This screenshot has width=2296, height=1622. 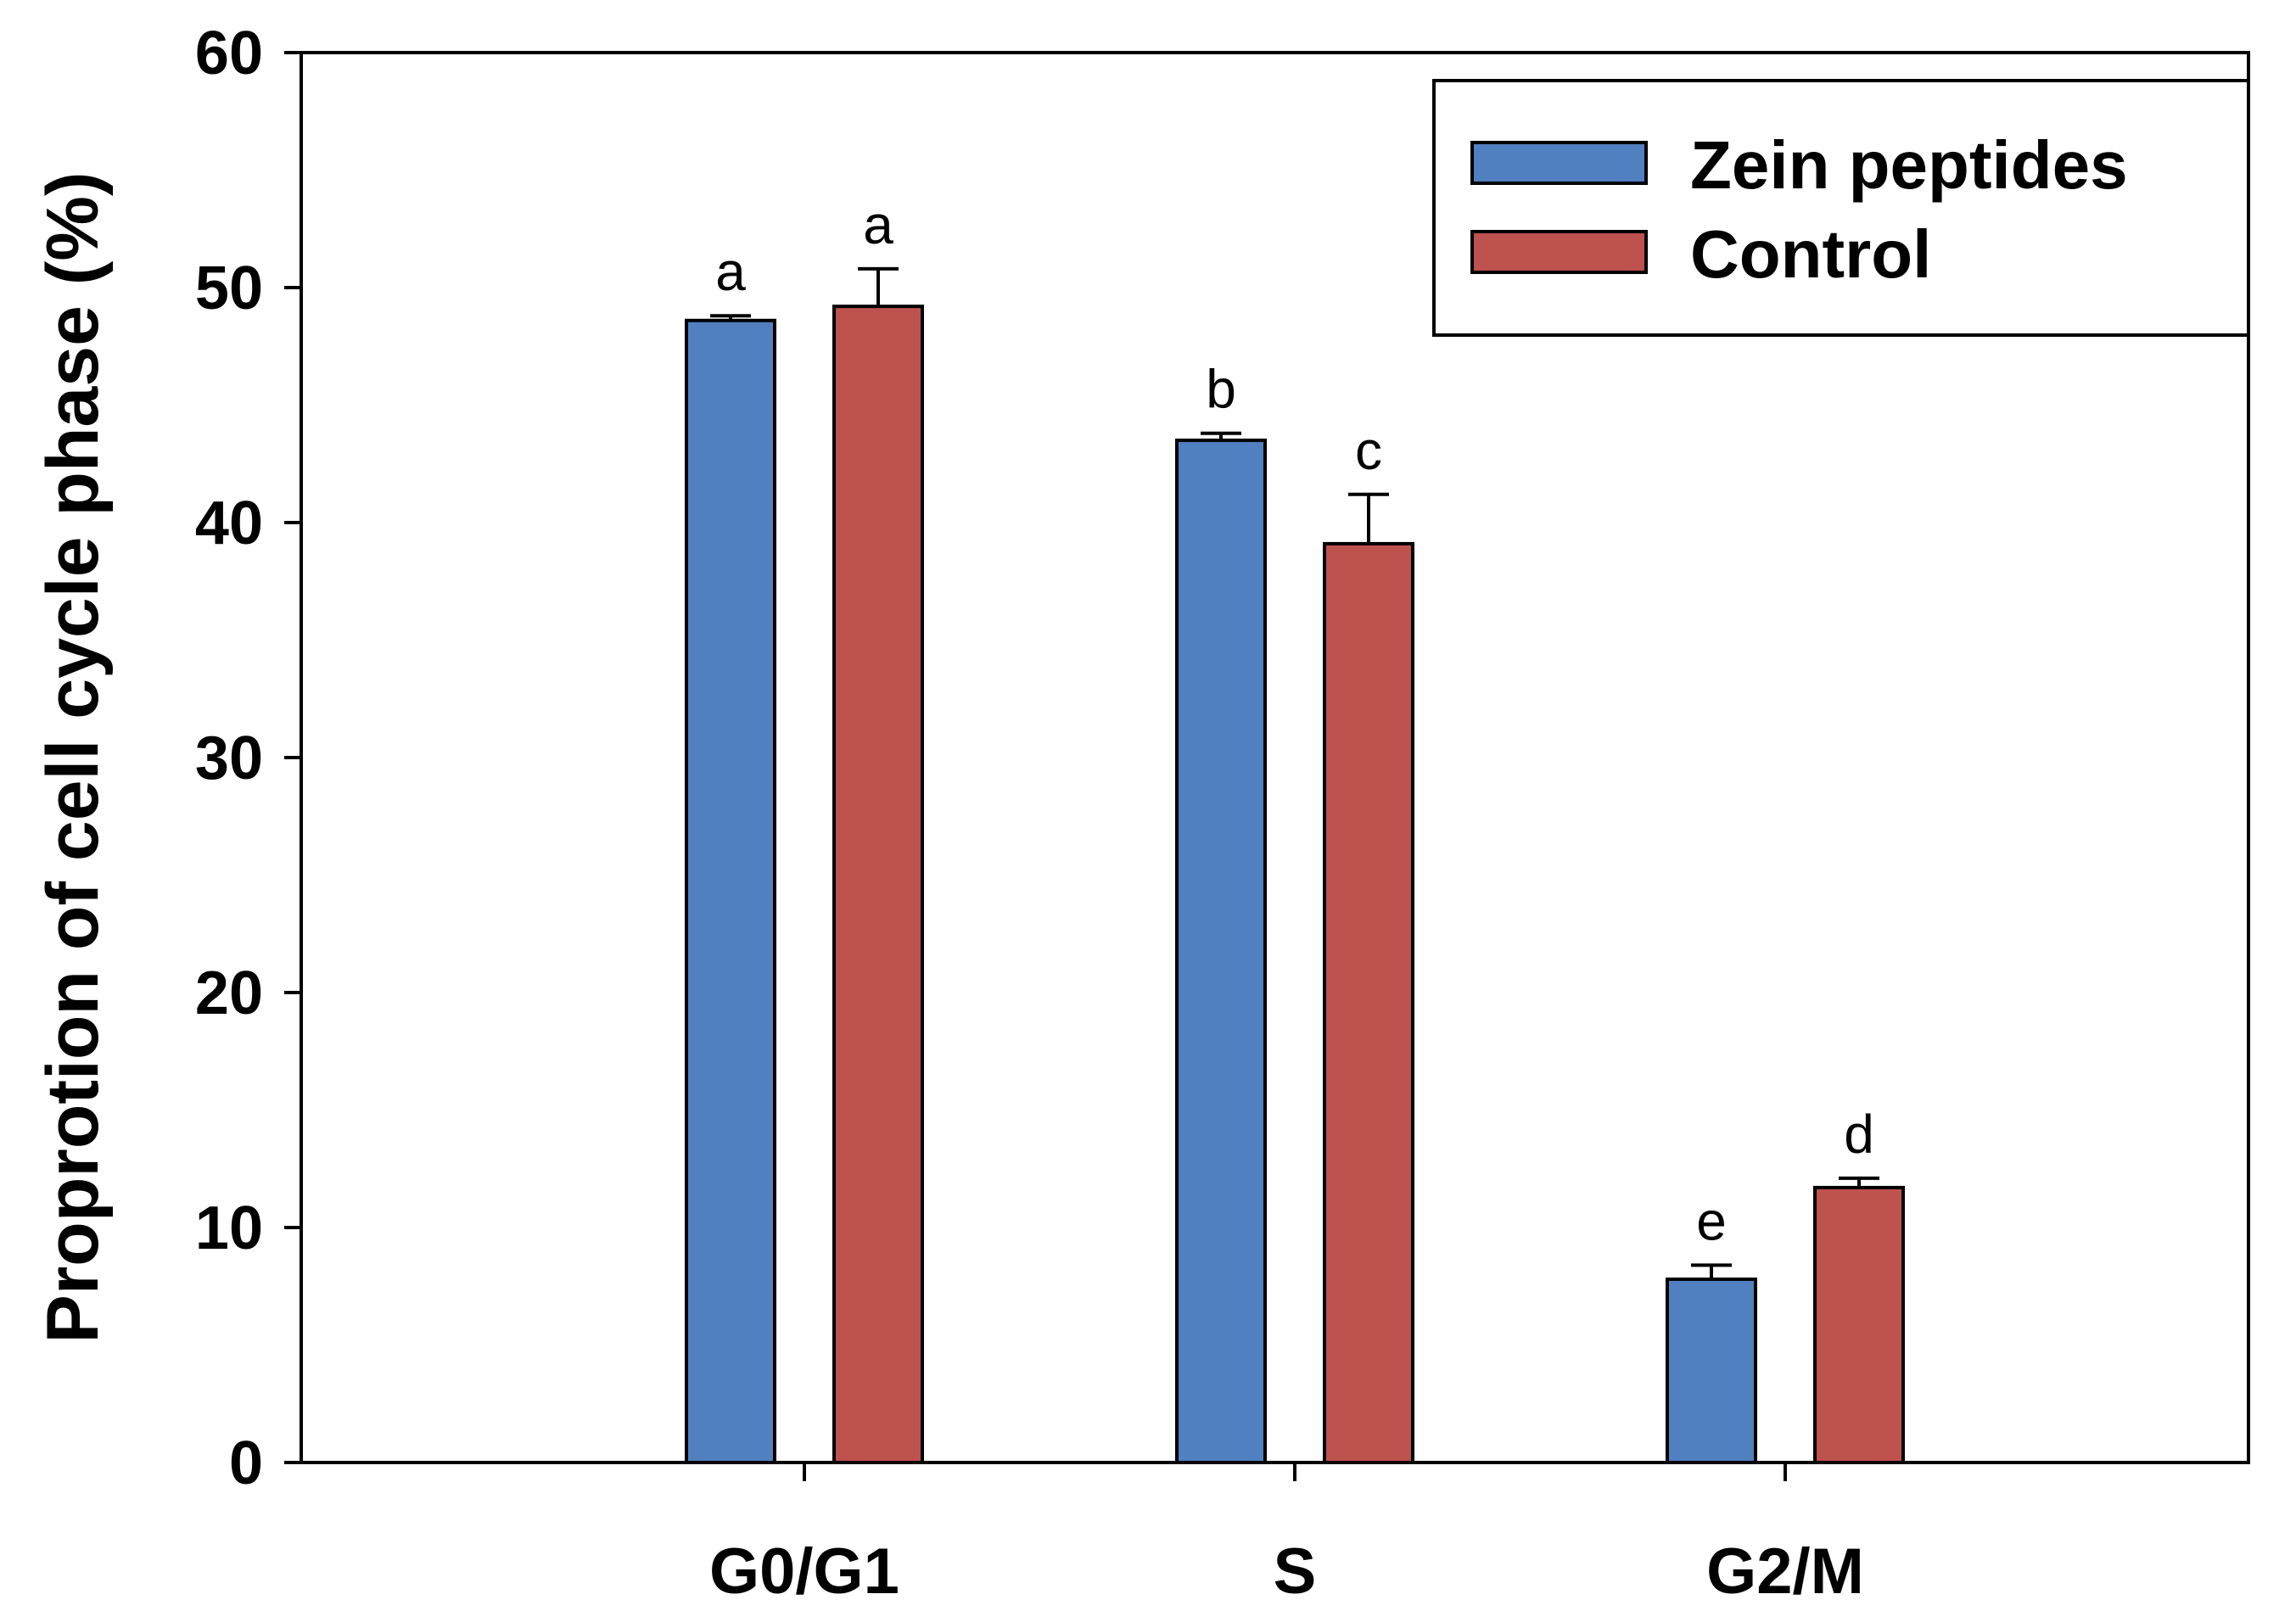 What do you see at coordinates (229, 758) in the screenshot?
I see `y-tick-label: 30` at bounding box center [229, 758].